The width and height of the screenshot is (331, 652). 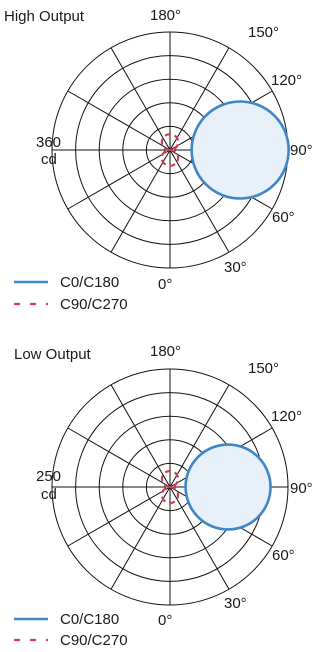 What do you see at coordinates (53, 354) in the screenshot?
I see `chart-title: Low Output` at bounding box center [53, 354].